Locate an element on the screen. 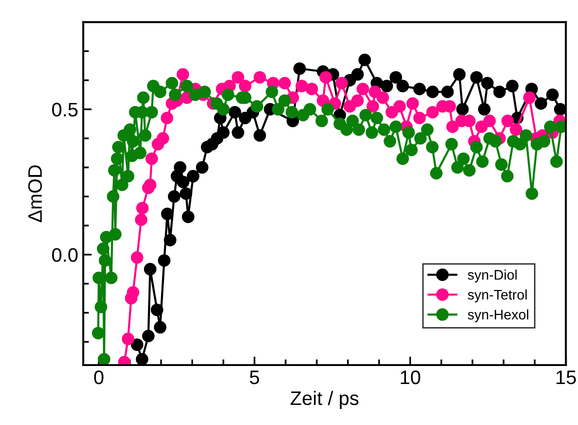 The height and width of the screenshot is (425, 578). x-axis-title: Zeit / ps is located at coordinates (324, 399).